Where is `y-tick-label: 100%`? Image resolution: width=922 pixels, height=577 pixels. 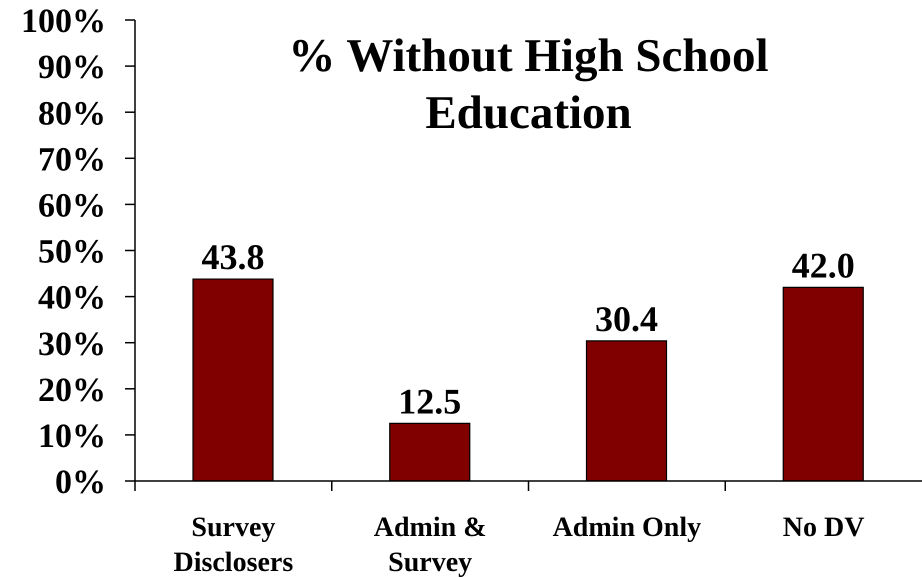 y-tick-label: 100% is located at coordinates (63, 21).